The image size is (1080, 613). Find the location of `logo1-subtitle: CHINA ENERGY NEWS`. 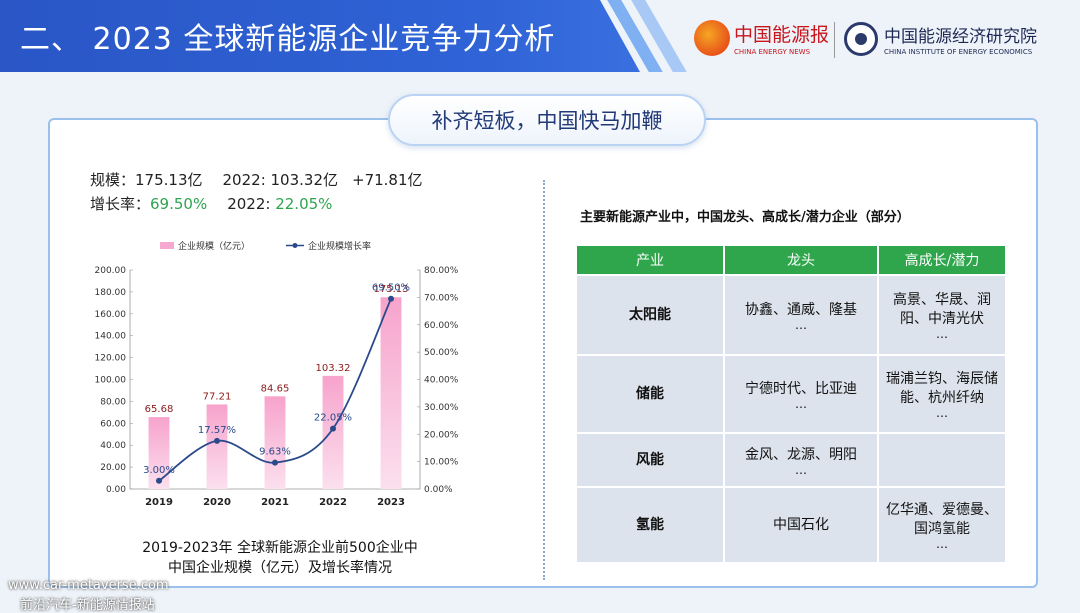

logo1-subtitle: CHINA ENERGY NEWS is located at coordinates (772, 52).